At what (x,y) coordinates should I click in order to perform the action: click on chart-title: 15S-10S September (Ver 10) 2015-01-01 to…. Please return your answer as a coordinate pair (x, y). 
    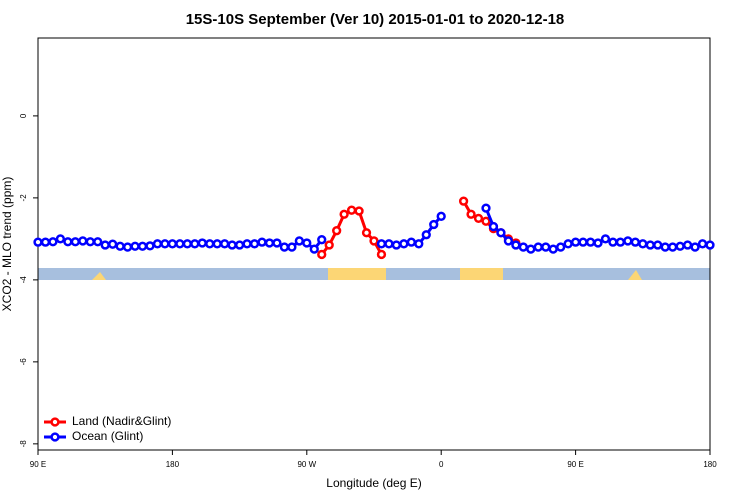
    Looking at the image, I should click on (375, 19).